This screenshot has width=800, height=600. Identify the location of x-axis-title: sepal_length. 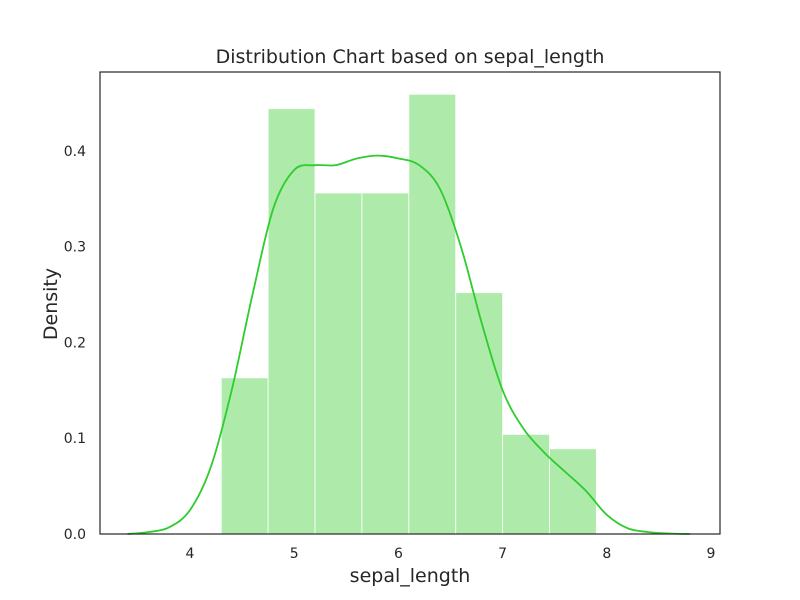
(410, 576).